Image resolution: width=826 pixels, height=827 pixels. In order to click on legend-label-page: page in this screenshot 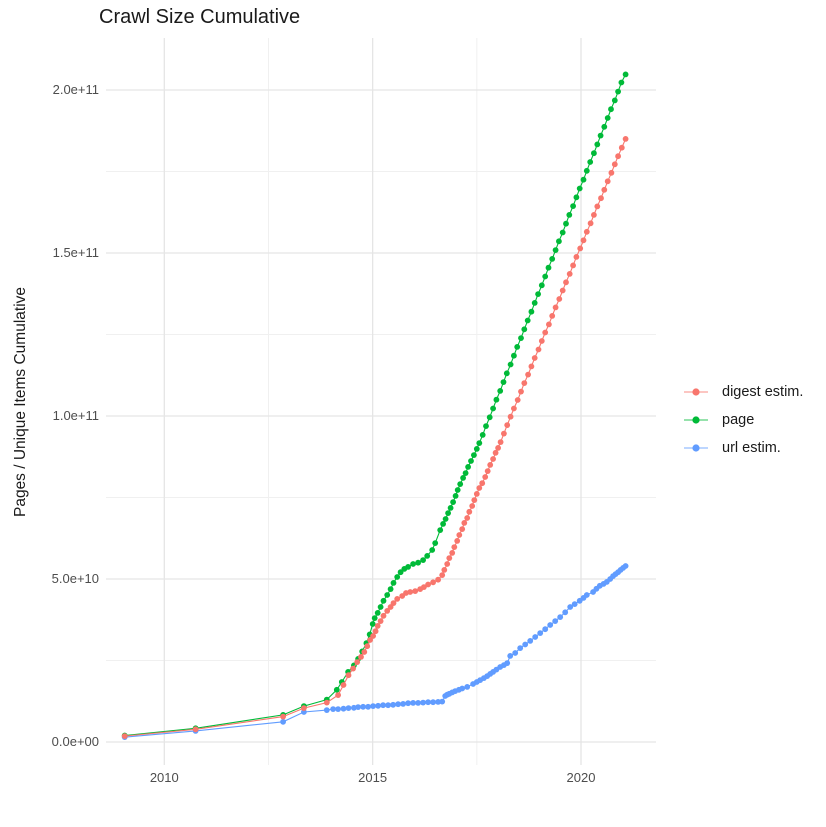, I will do `click(738, 420)`.